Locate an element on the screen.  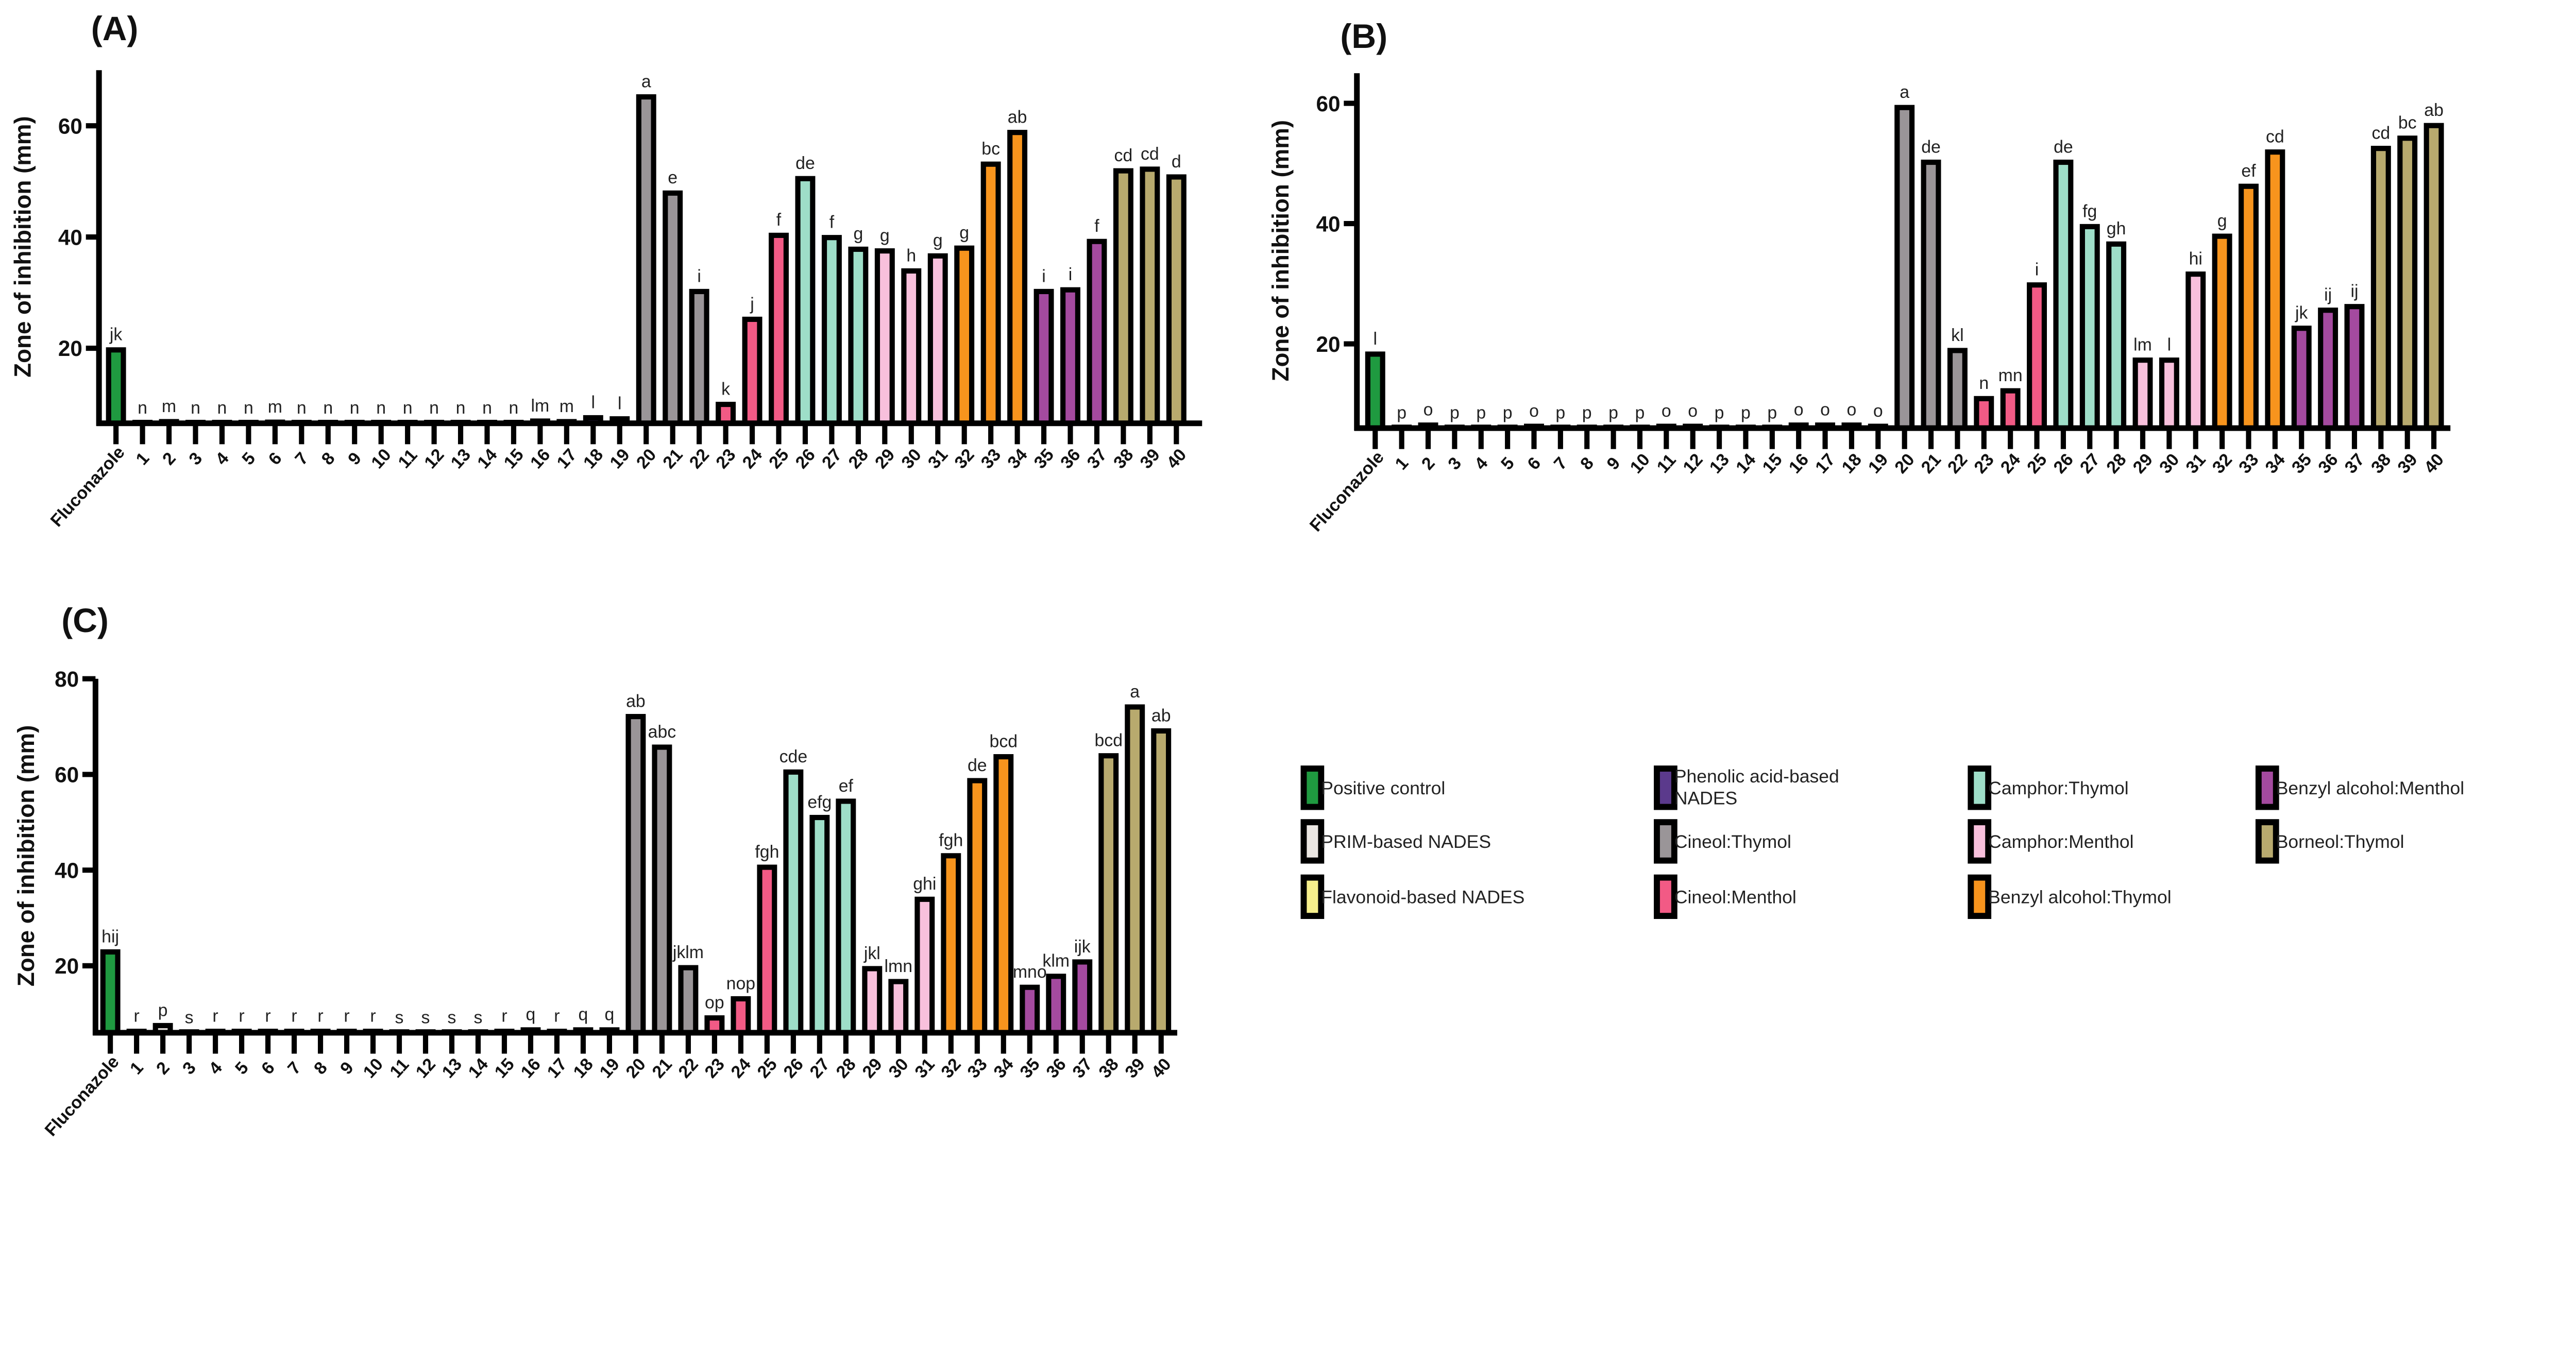
legend-item: Phenolic acid-based NADES is located at coordinates (1746, 787).